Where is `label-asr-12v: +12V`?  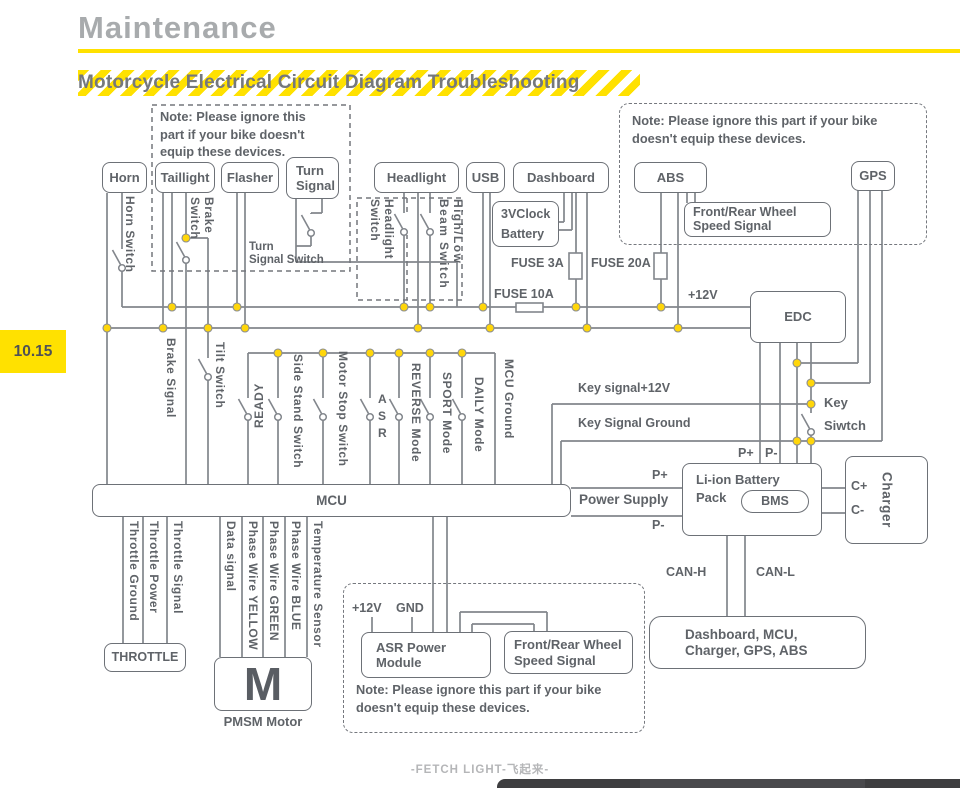 label-asr-12v: +12V is located at coordinates (367, 608).